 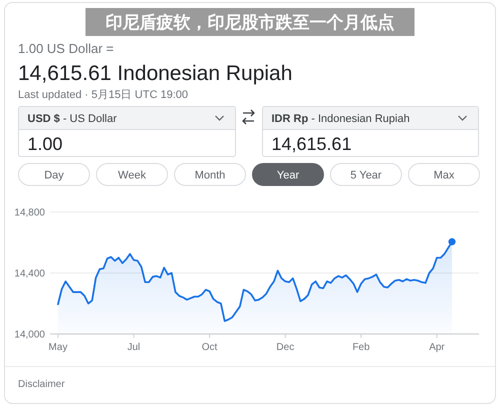 I want to click on text: 5 Year, so click(x=366, y=176).